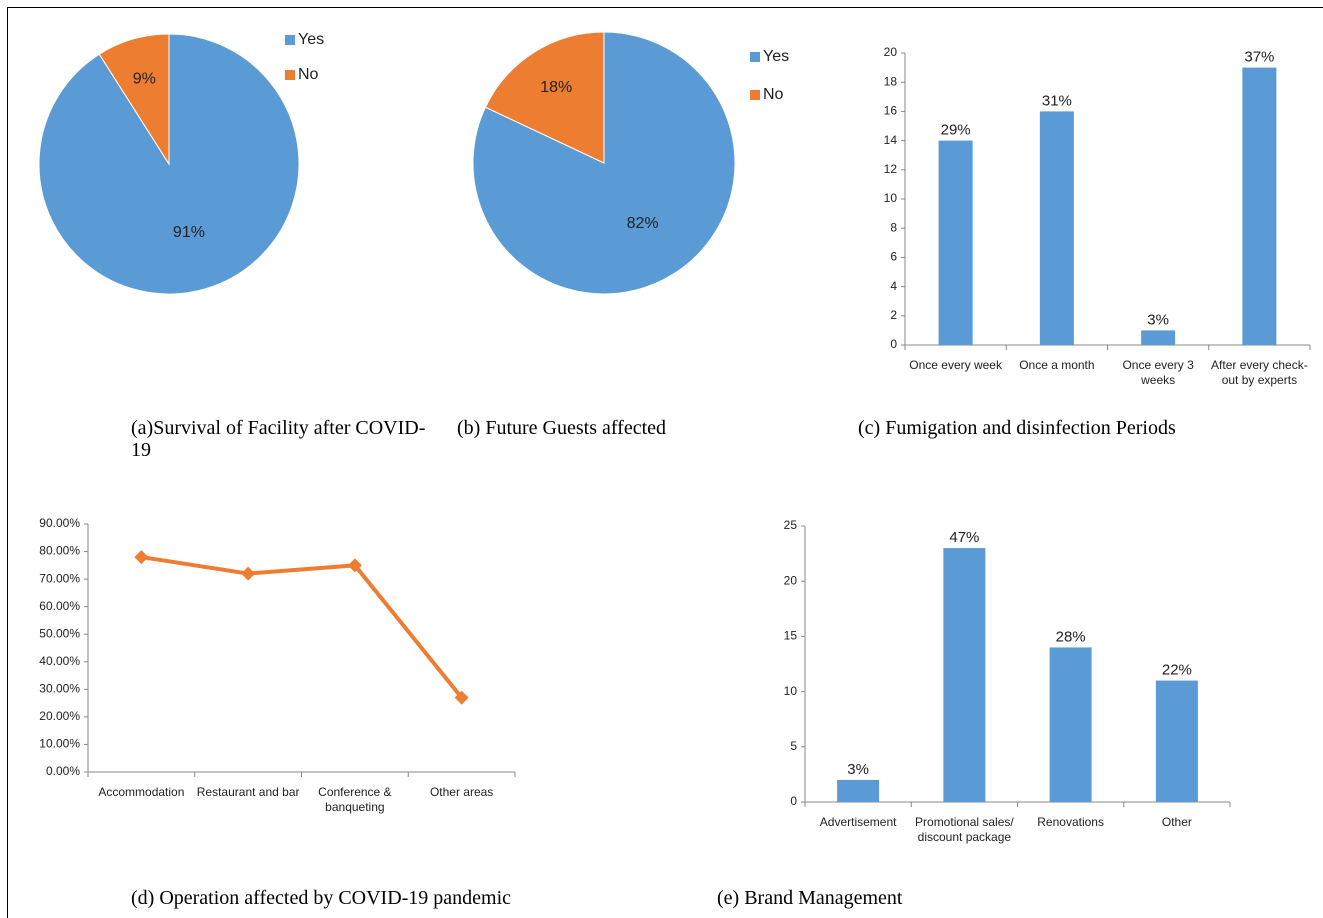 This screenshot has width=1323, height=918. What do you see at coordinates (956, 130) in the screenshot?
I see `bar-annotation: 29%` at bounding box center [956, 130].